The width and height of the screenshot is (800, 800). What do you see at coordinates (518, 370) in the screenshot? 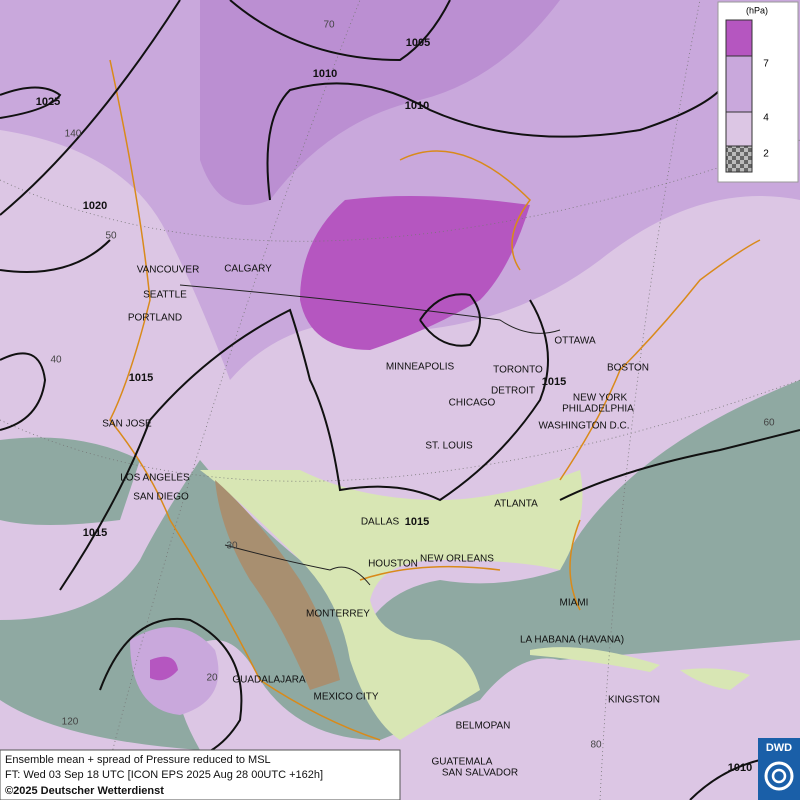
I see `city-label: TORONTO` at bounding box center [518, 370].